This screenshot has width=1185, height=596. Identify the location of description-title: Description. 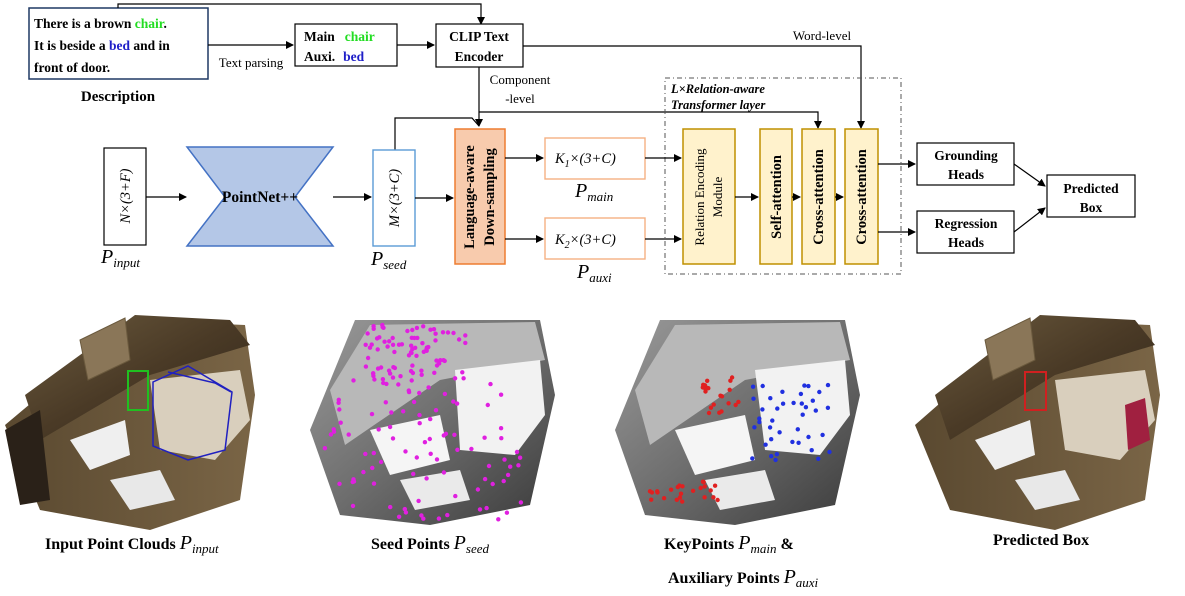
(118, 97).